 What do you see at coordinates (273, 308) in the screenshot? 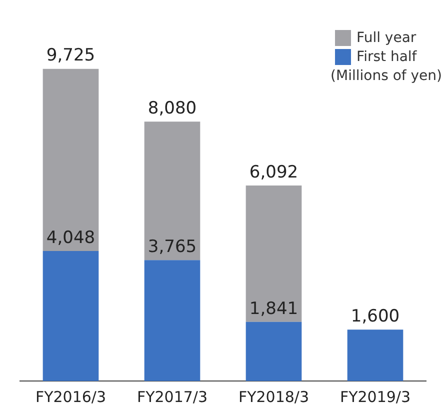
I see `data-label: 1,841` at bounding box center [273, 308].